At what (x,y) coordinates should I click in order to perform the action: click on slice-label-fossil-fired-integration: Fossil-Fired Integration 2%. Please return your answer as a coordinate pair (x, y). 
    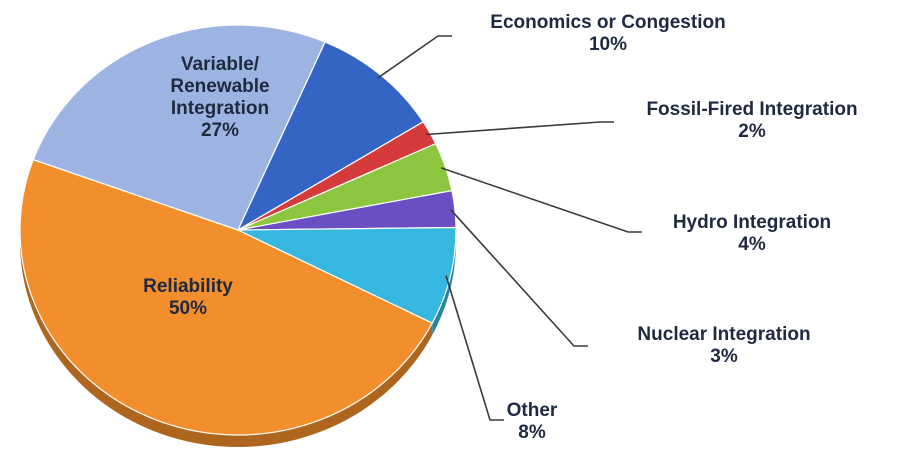
    Looking at the image, I should click on (751, 120).